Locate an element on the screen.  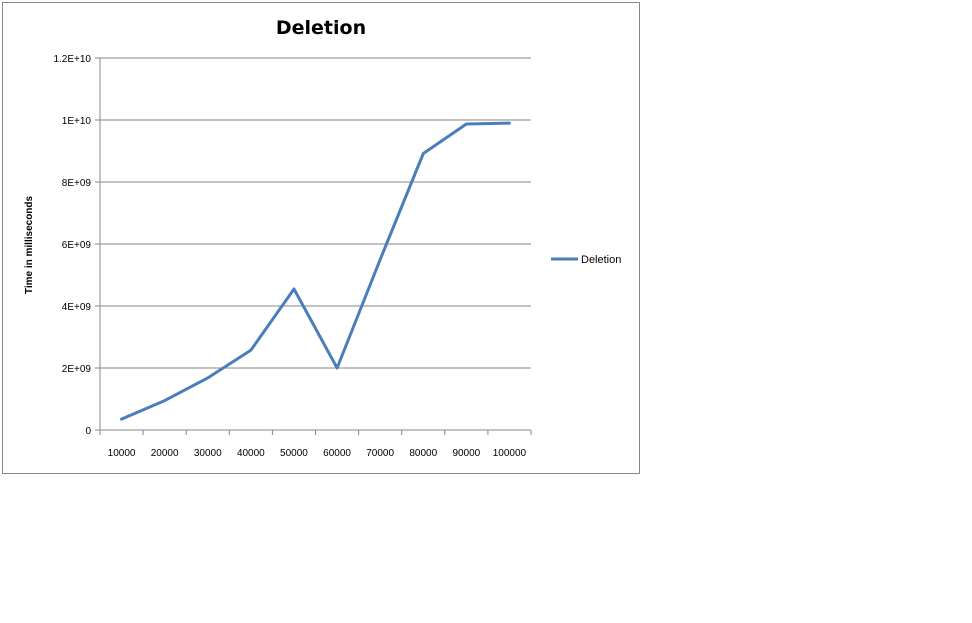
x-tick-label: 80000 is located at coordinates (423, 453).